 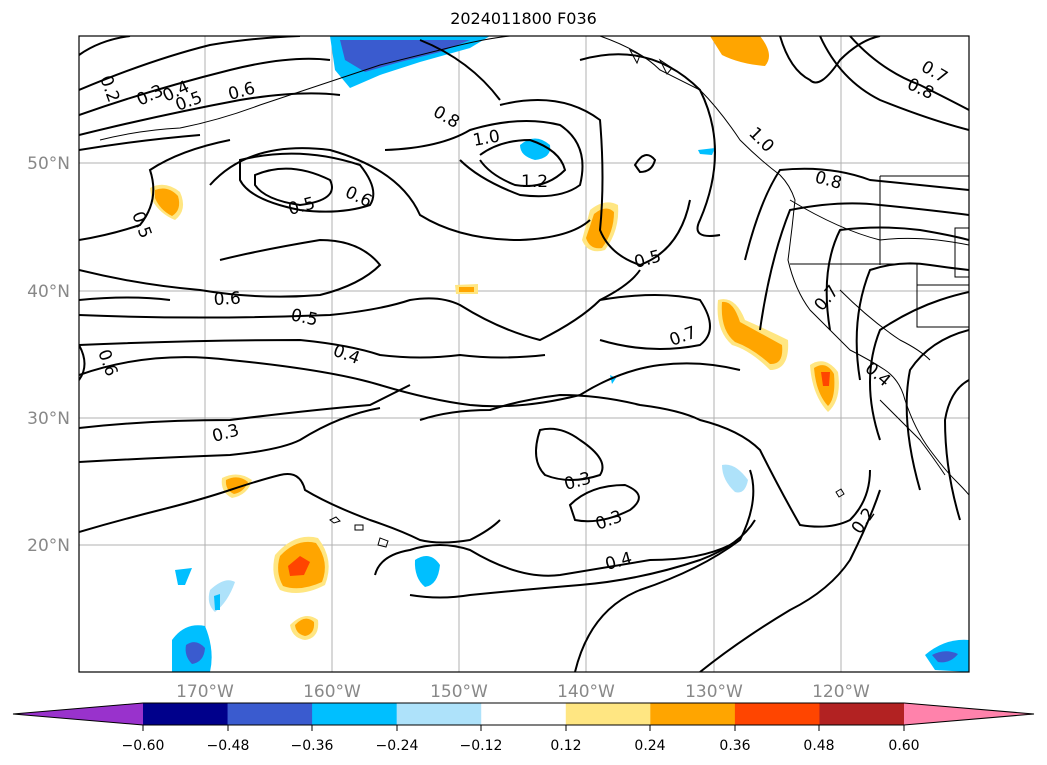 I want to click on lon-label-130w: 130°W, so click(x=714, y=692).